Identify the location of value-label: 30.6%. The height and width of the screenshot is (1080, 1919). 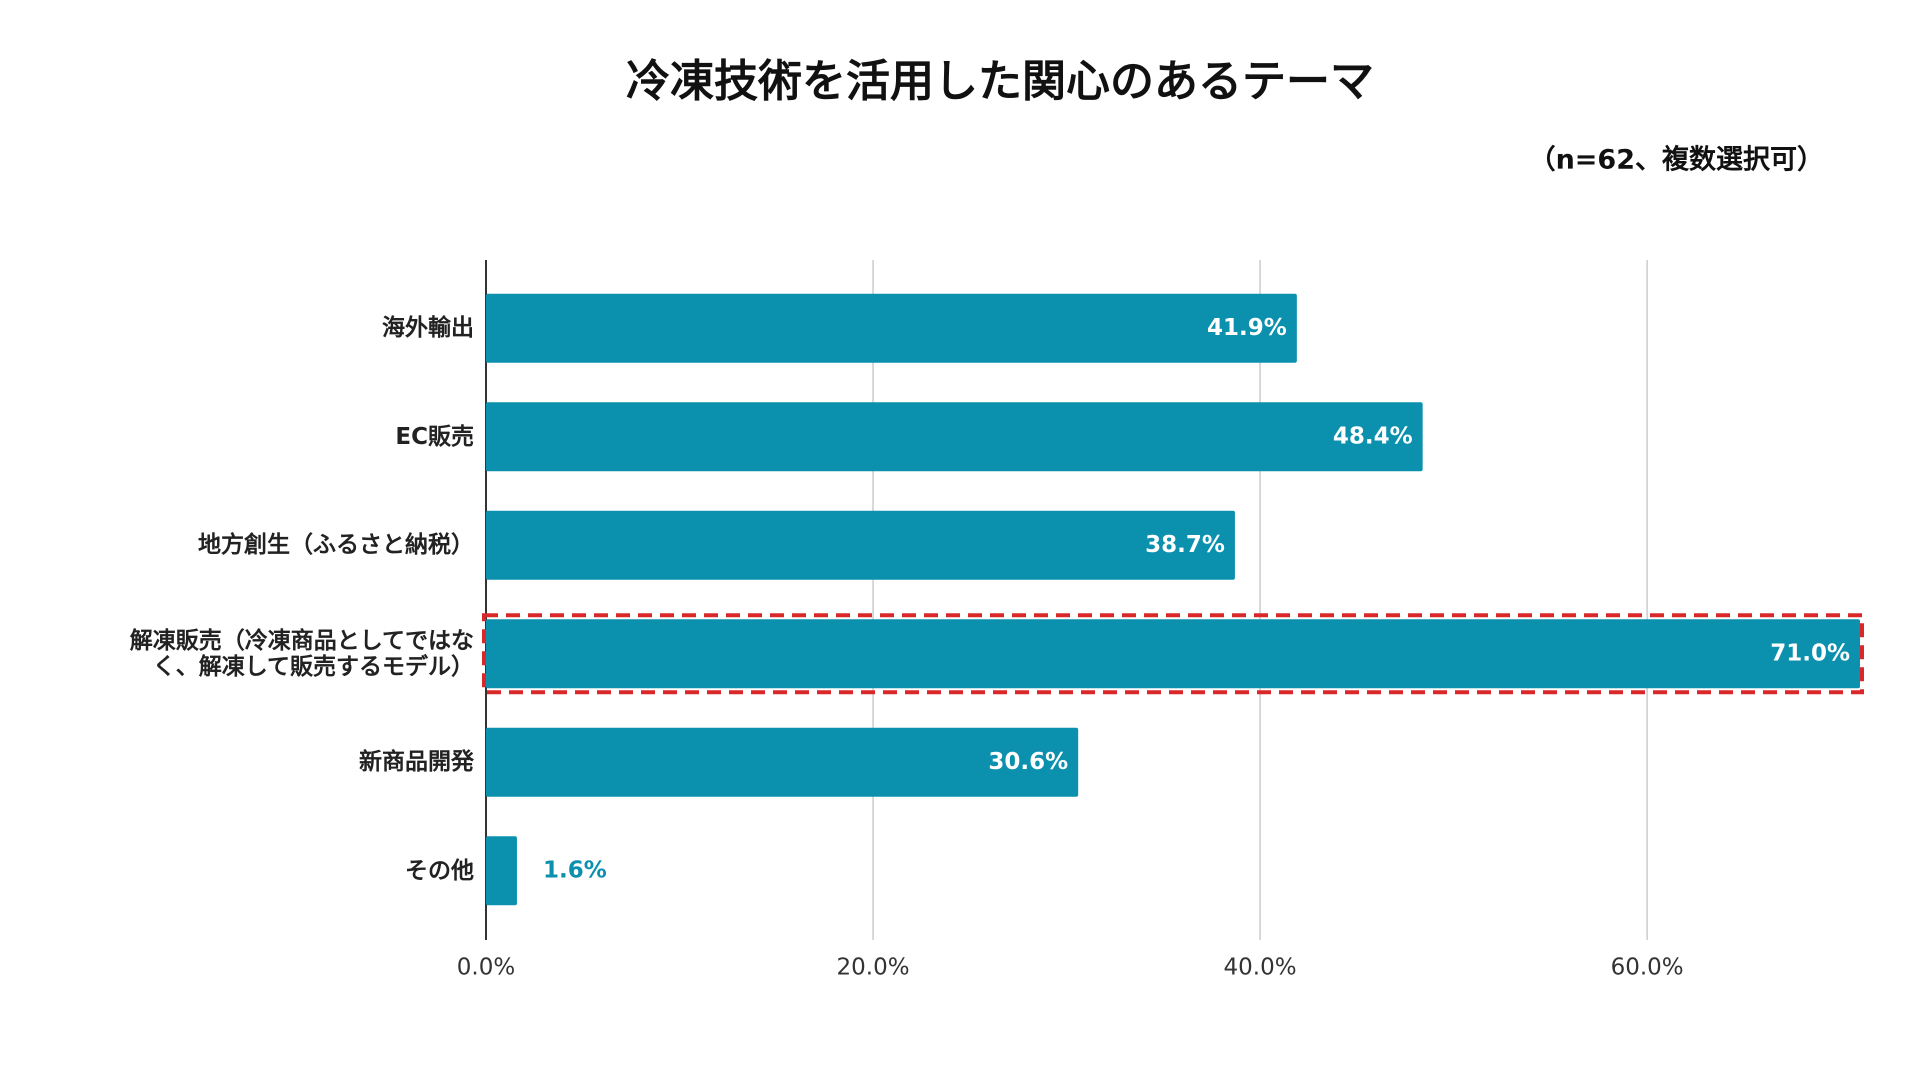
(1028, 762).